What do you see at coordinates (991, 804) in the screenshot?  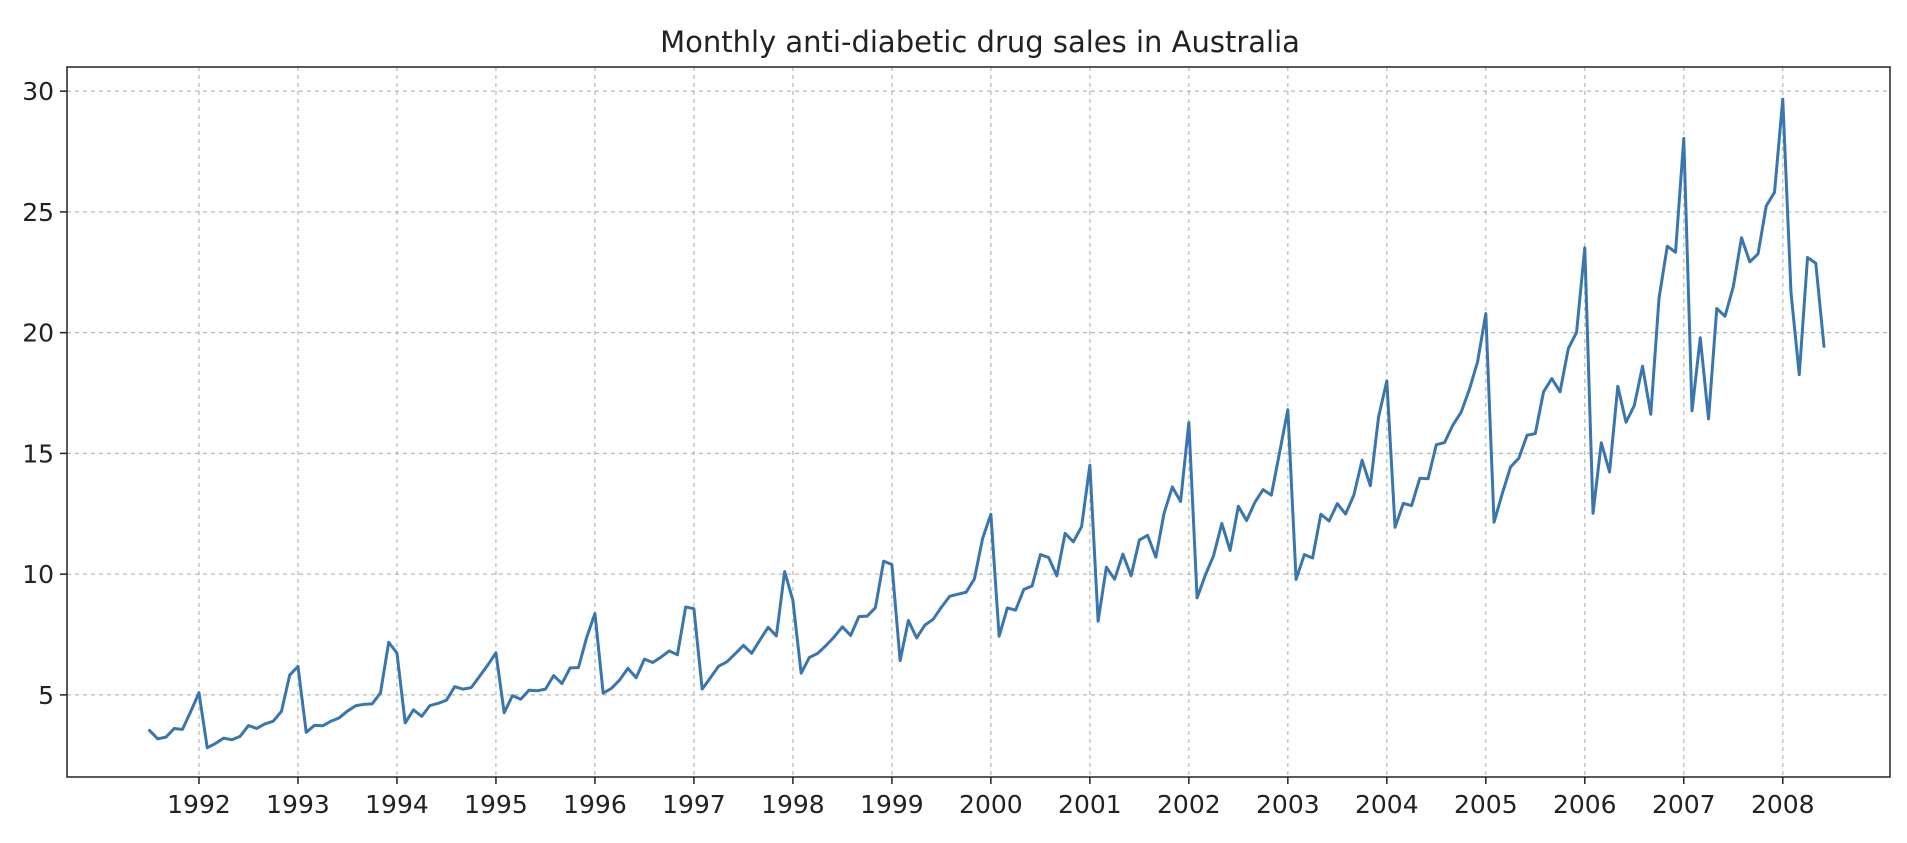 I see `x-tick-label: 2000` at bounding box center [991, 804].